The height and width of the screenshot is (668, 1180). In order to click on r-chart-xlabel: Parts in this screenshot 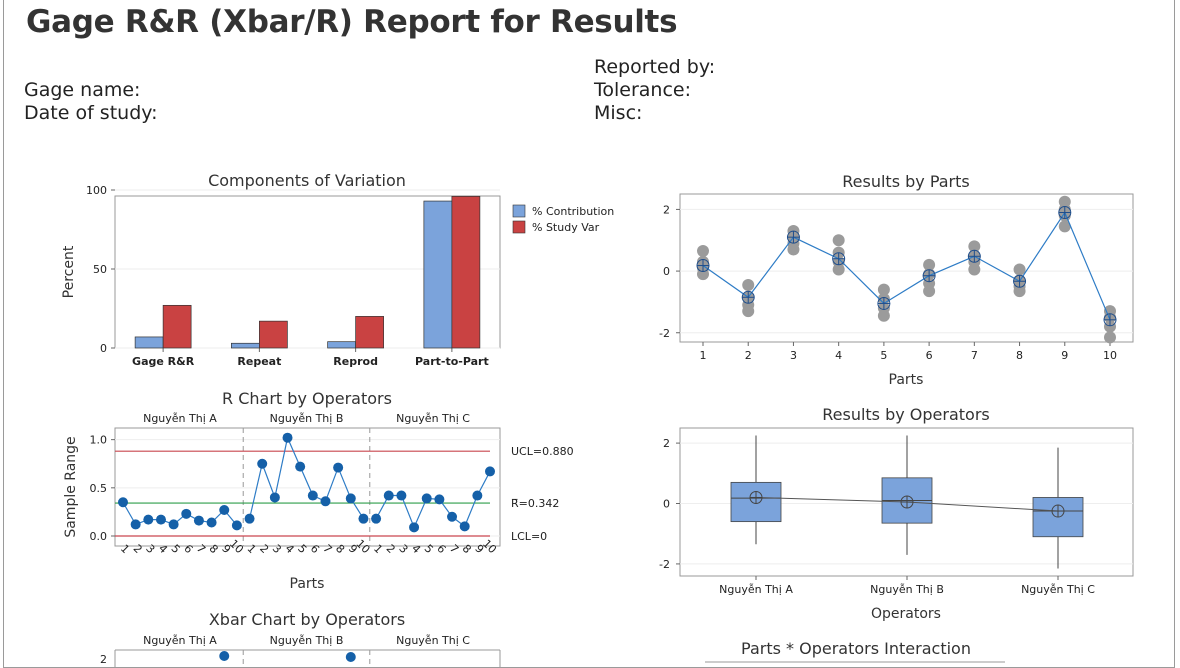, I will do `click(307, 584)`.